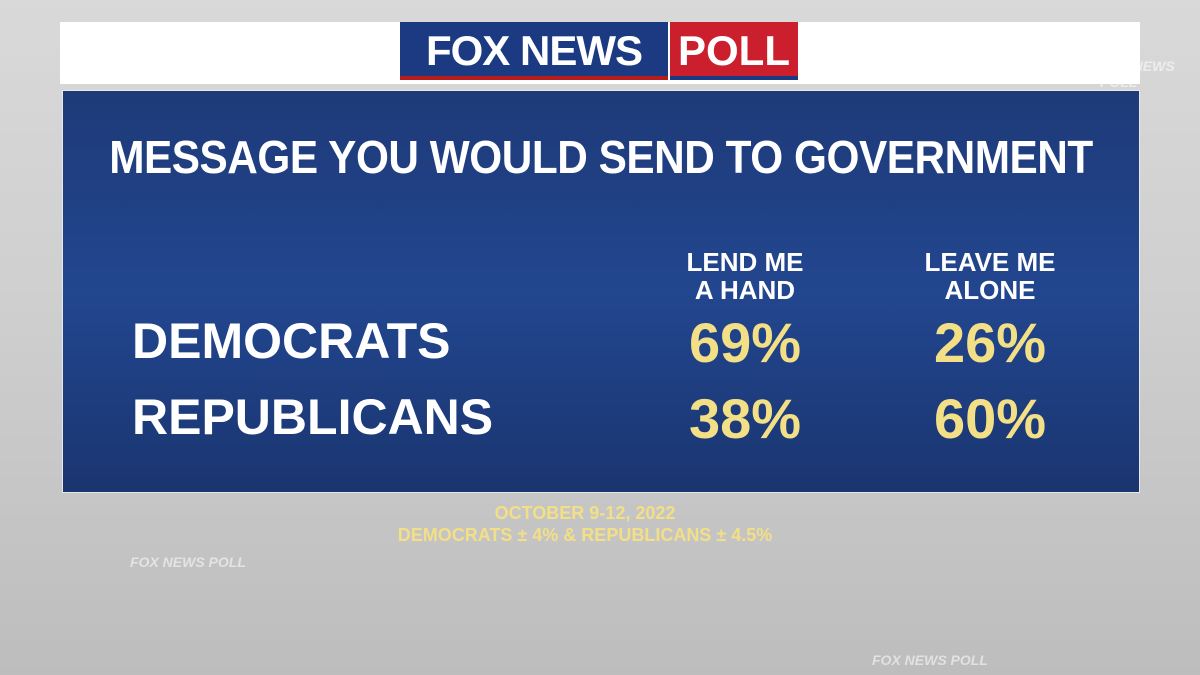 Image resolution: width=1200 pixels, height=675 pixels. Describe the element at coordinates (313, 417) in the screenshot. I see `row-label: REPUBLICANS` at that location.